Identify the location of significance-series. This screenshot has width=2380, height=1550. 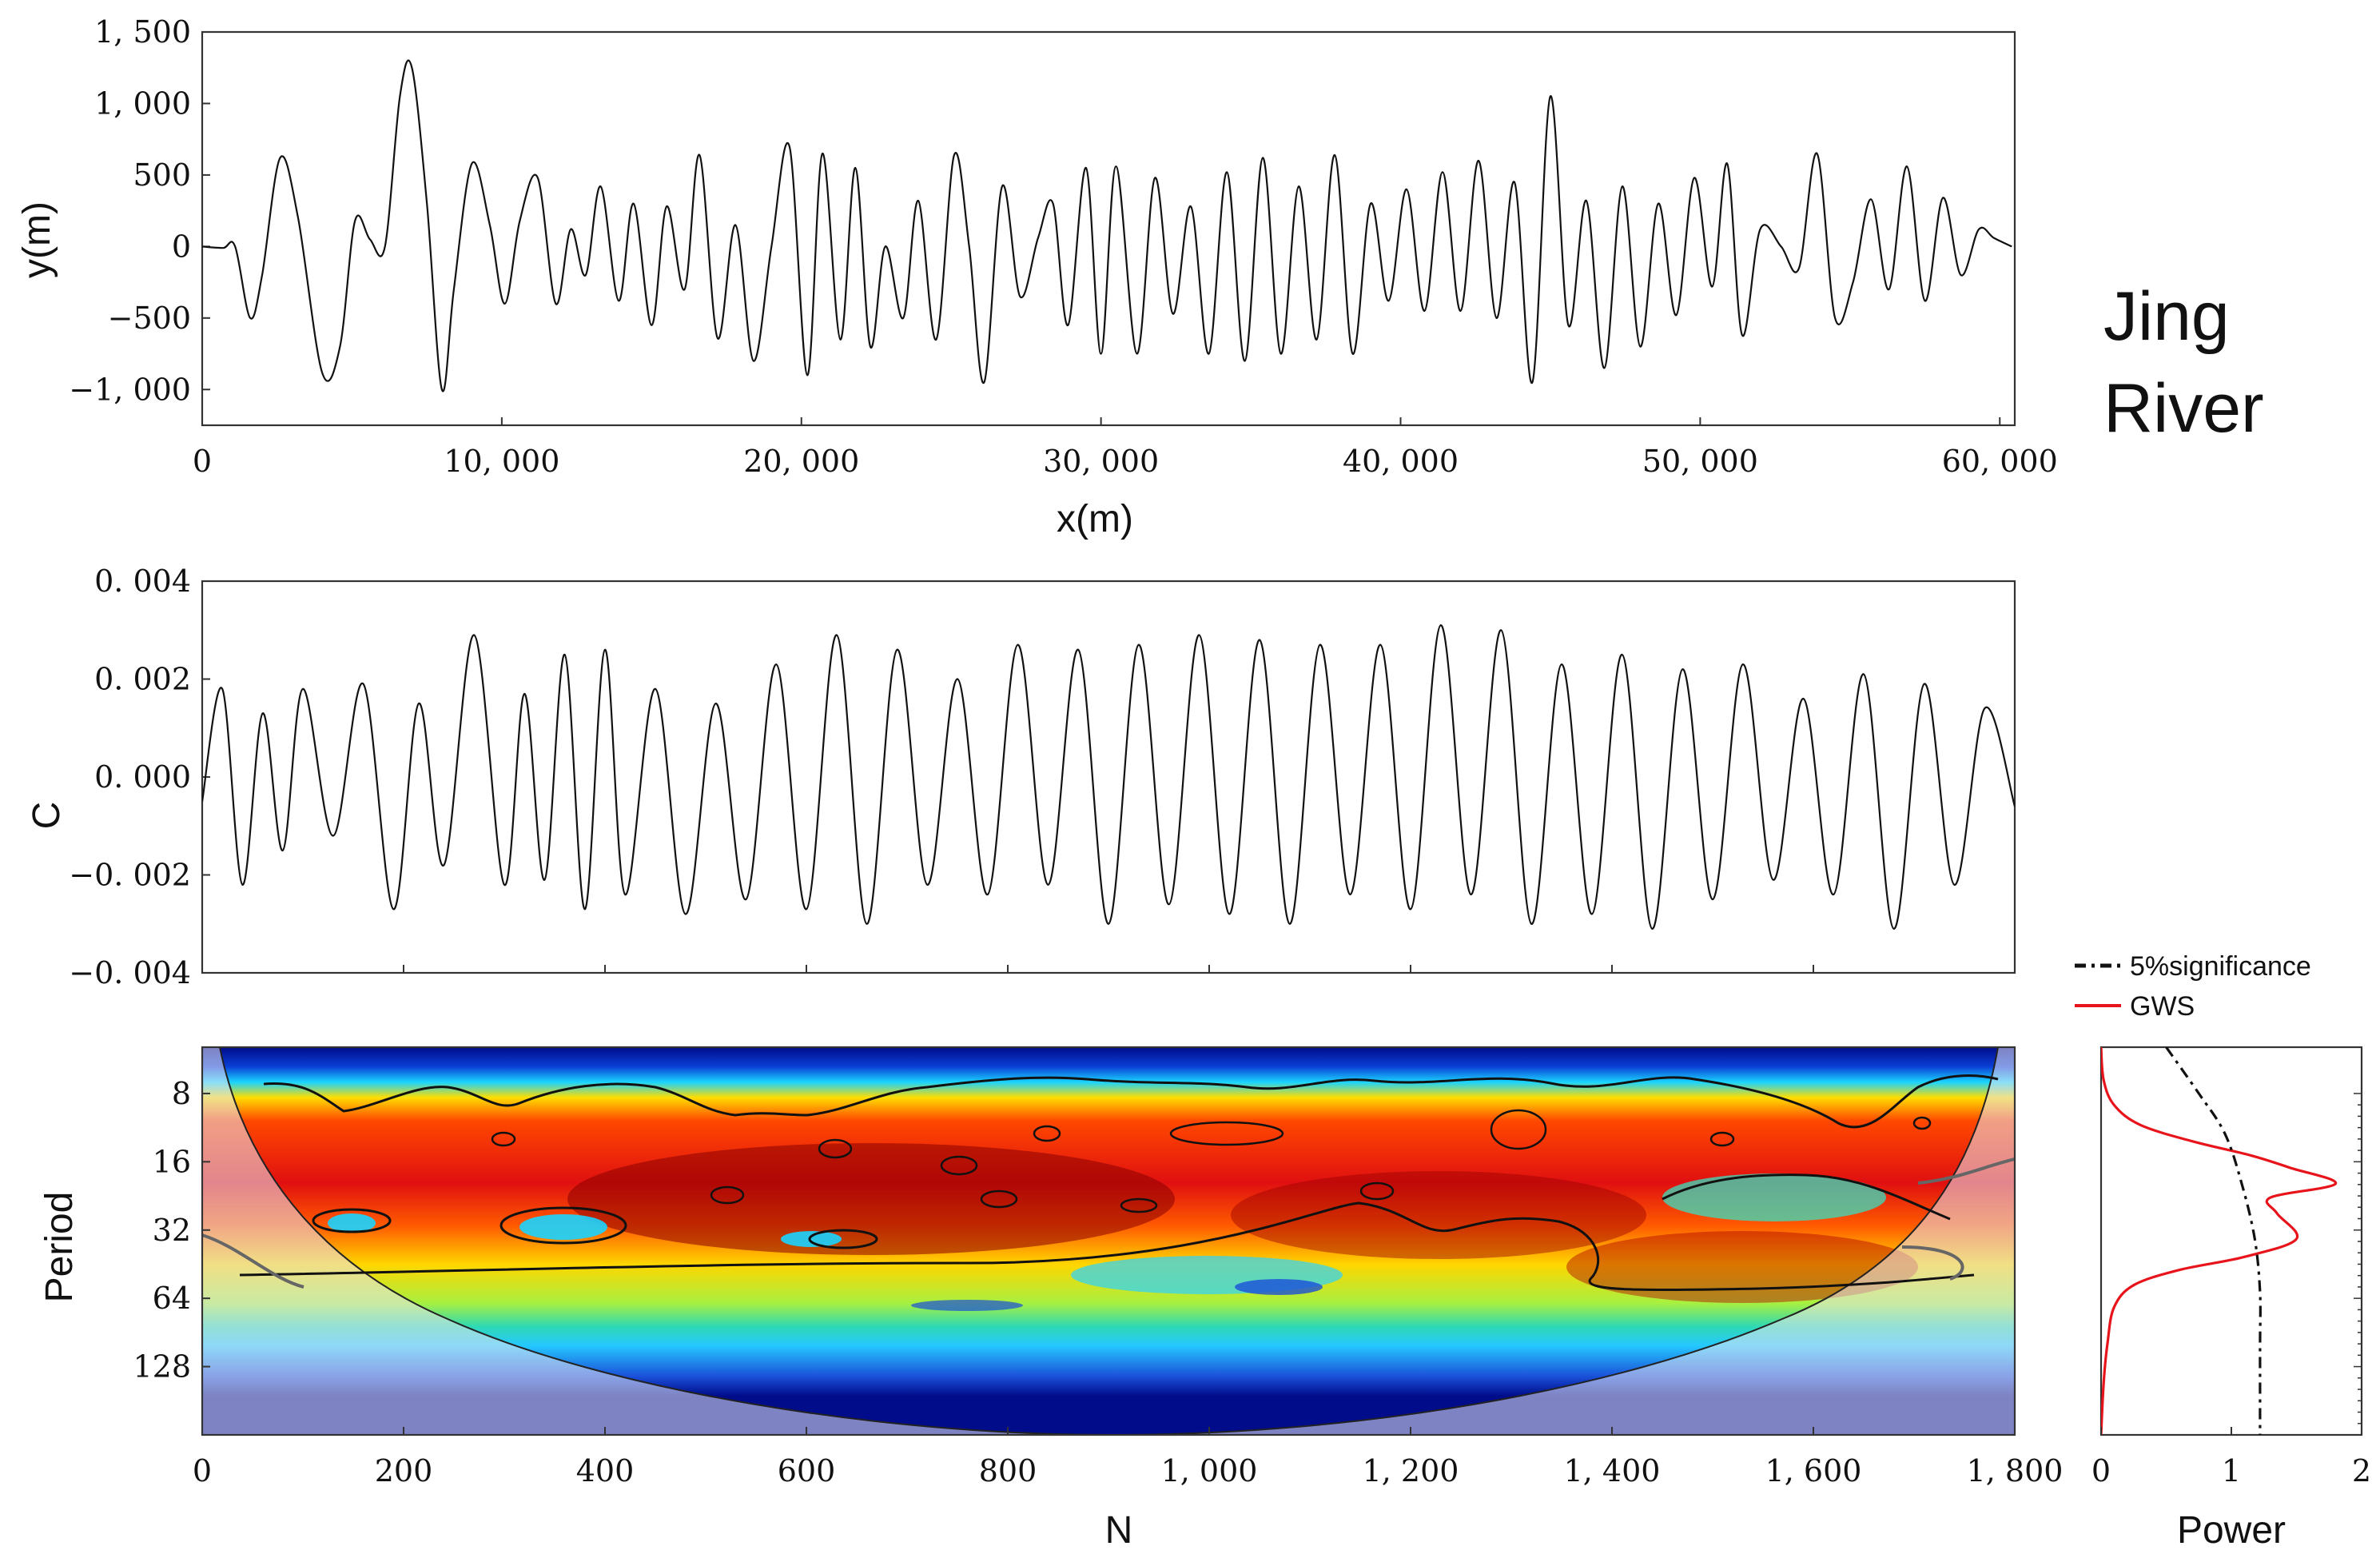
(2213, 1241).